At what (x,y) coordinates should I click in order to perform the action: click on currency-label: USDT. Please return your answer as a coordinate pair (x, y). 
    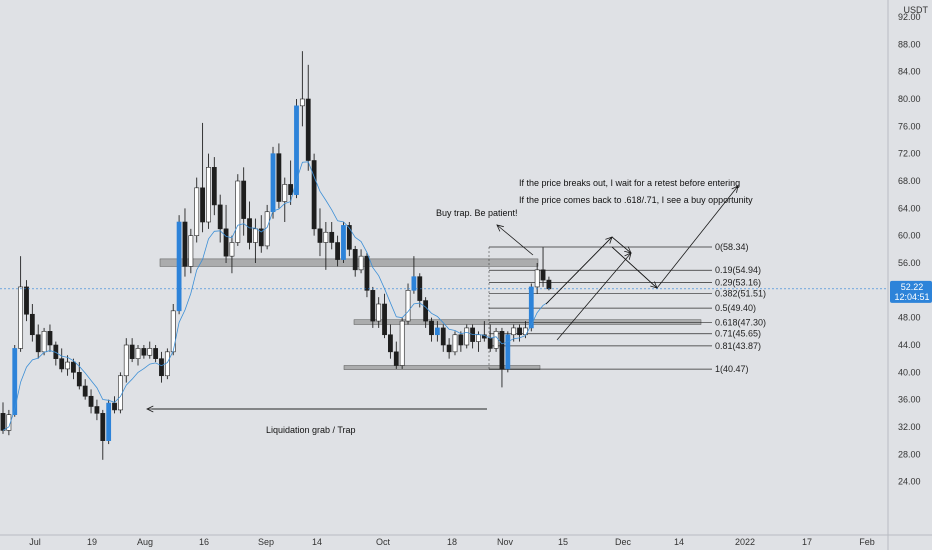
    Looking at the image, I should click on (916, 10).